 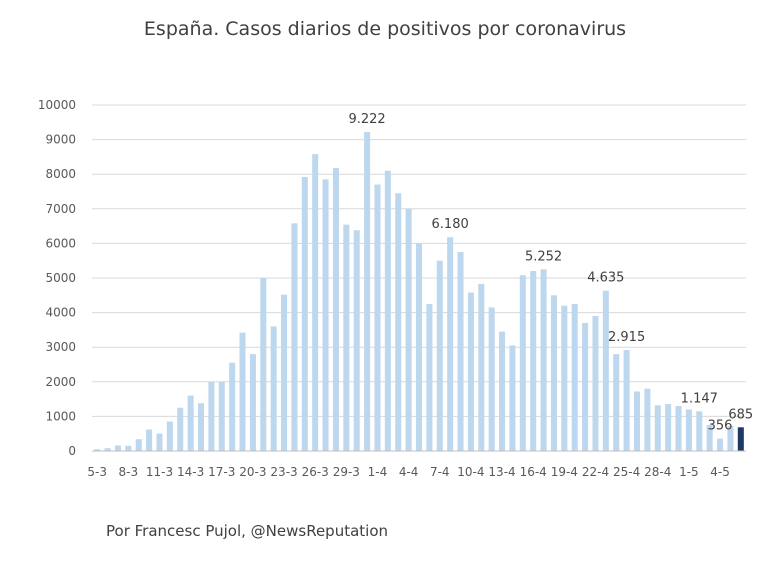 What do you see at coordinates (60, 174) in the screenshot?
I see `y-tick-label: 8000` at bounding box center [60, 174].